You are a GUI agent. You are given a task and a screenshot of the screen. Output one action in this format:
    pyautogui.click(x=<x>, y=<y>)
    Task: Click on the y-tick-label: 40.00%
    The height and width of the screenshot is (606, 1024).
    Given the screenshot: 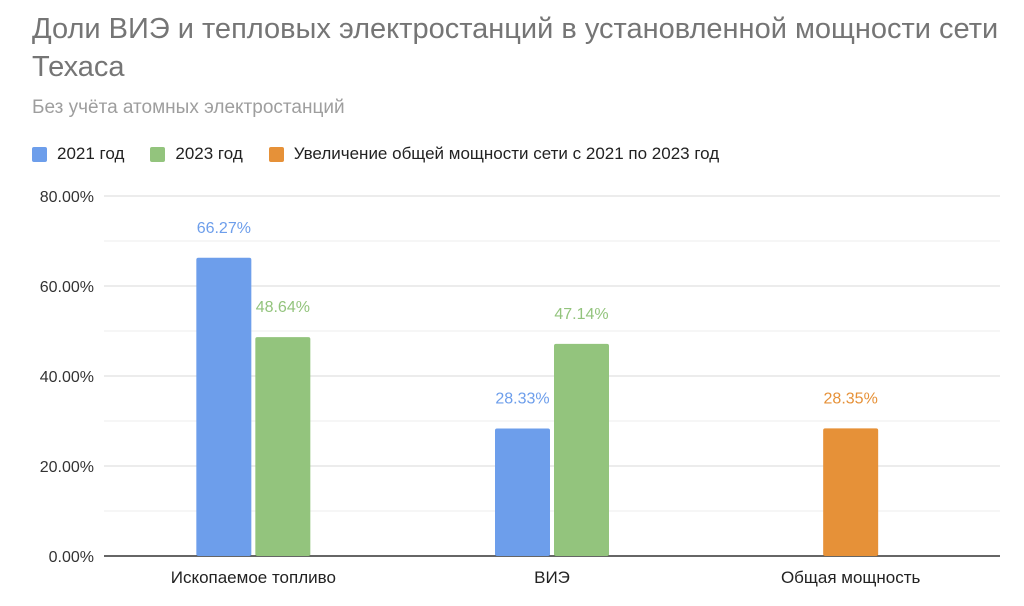 What is the action you would take?
    pyautogui.click(x=67, y=377)
    